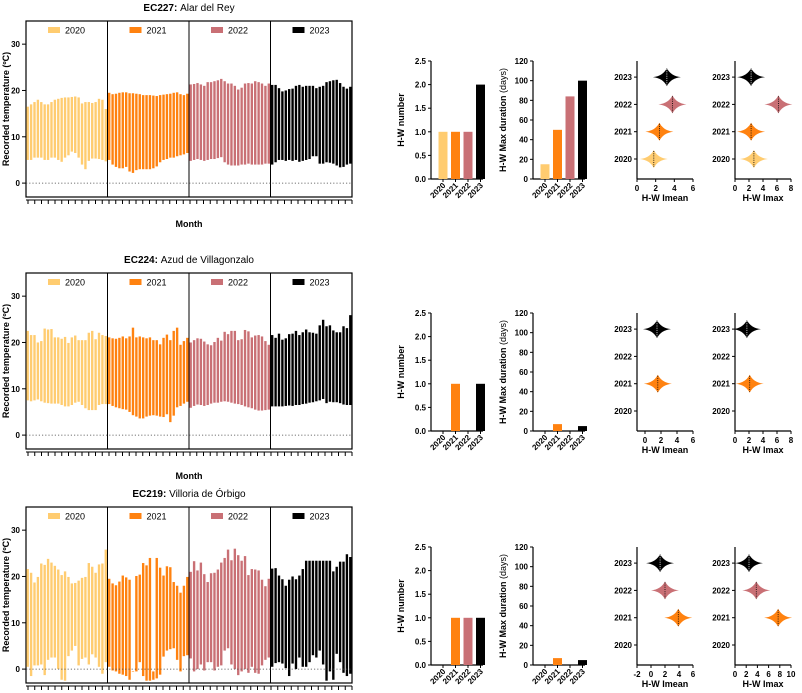 The width and height of the screenshot is (802, 693). Describe the element at coordinates (468, 641) in the screenshot. I see `bar-2022` at that location.